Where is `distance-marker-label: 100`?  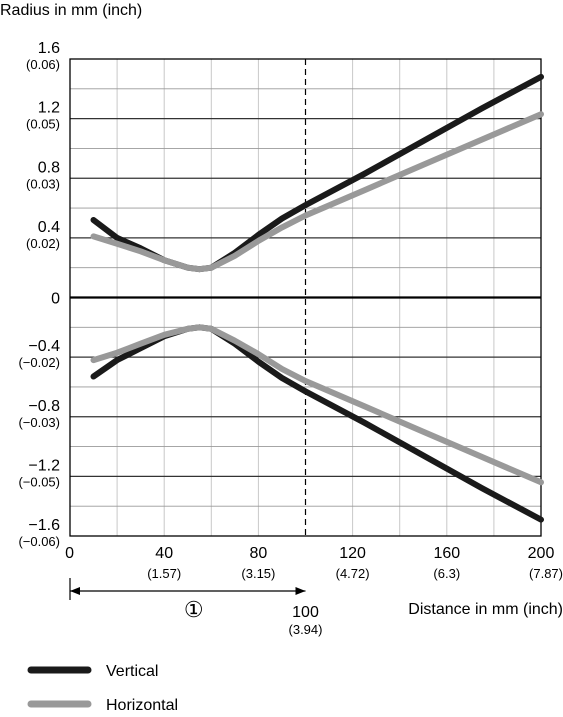 distance-marker-label: 100 is located at coordinates (305, 612).